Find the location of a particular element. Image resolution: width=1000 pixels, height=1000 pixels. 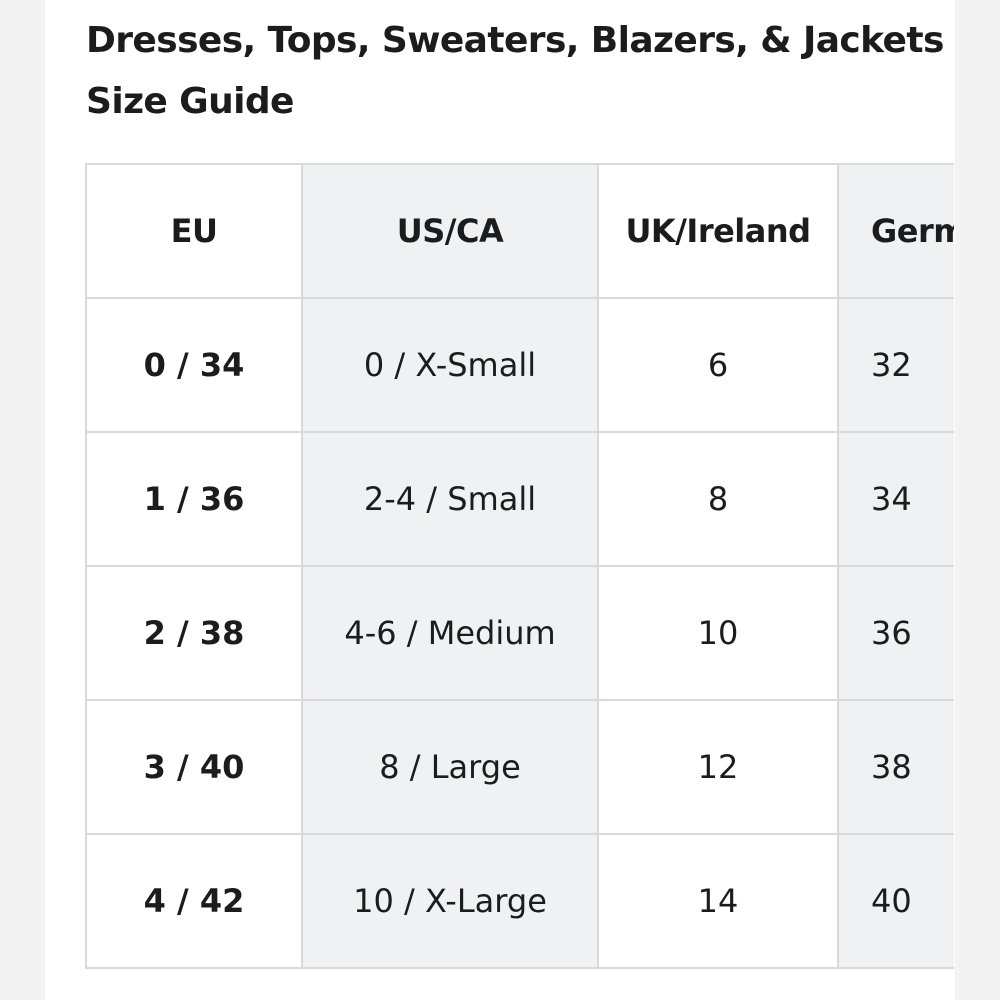

header-us-ca: US/CA is located at coordinates (450, 231).